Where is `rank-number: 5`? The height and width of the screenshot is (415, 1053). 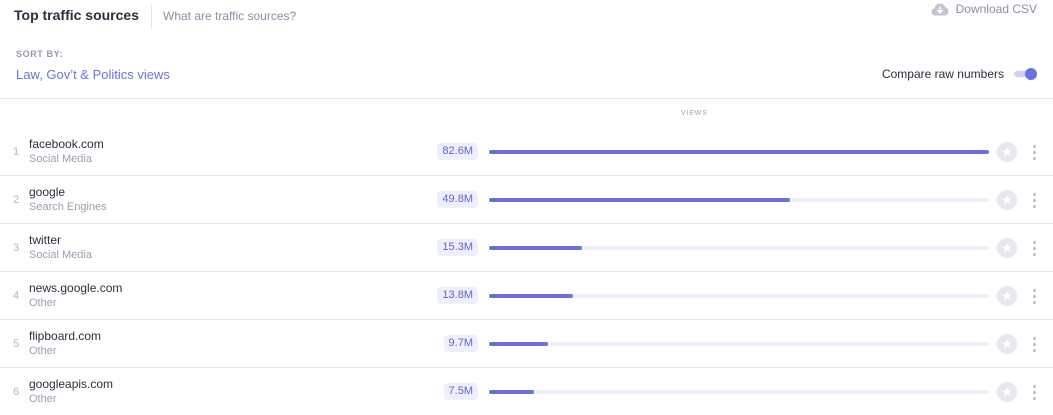
rank-number: 5 is located at coordinates (16, 344).